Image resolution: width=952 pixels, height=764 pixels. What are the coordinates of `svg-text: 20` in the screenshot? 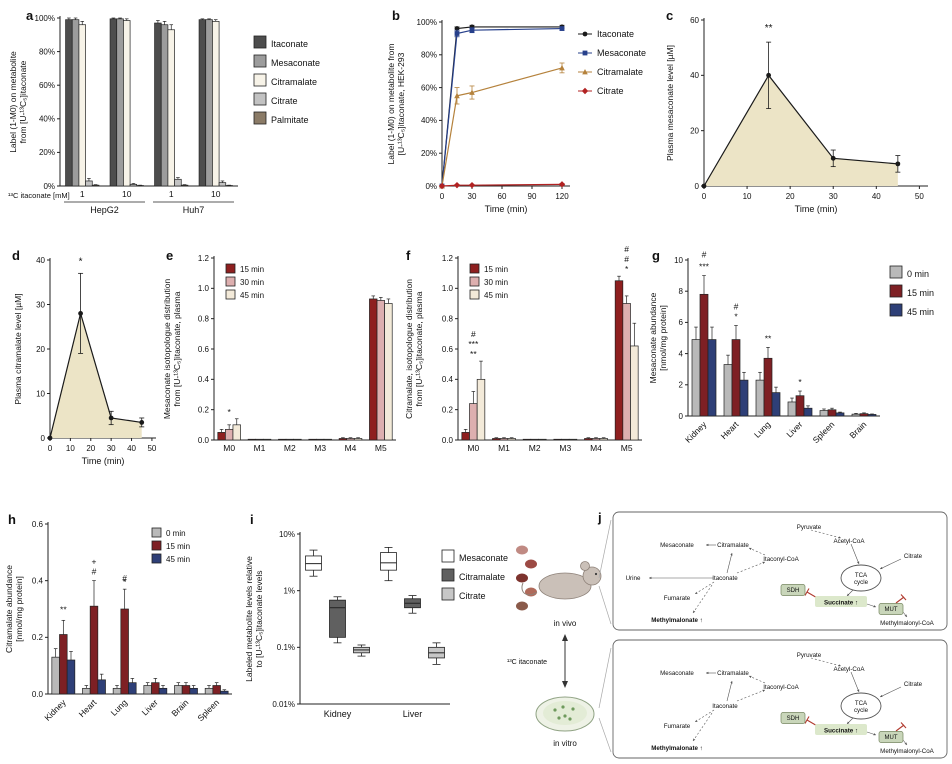 It's located at (40, 349).